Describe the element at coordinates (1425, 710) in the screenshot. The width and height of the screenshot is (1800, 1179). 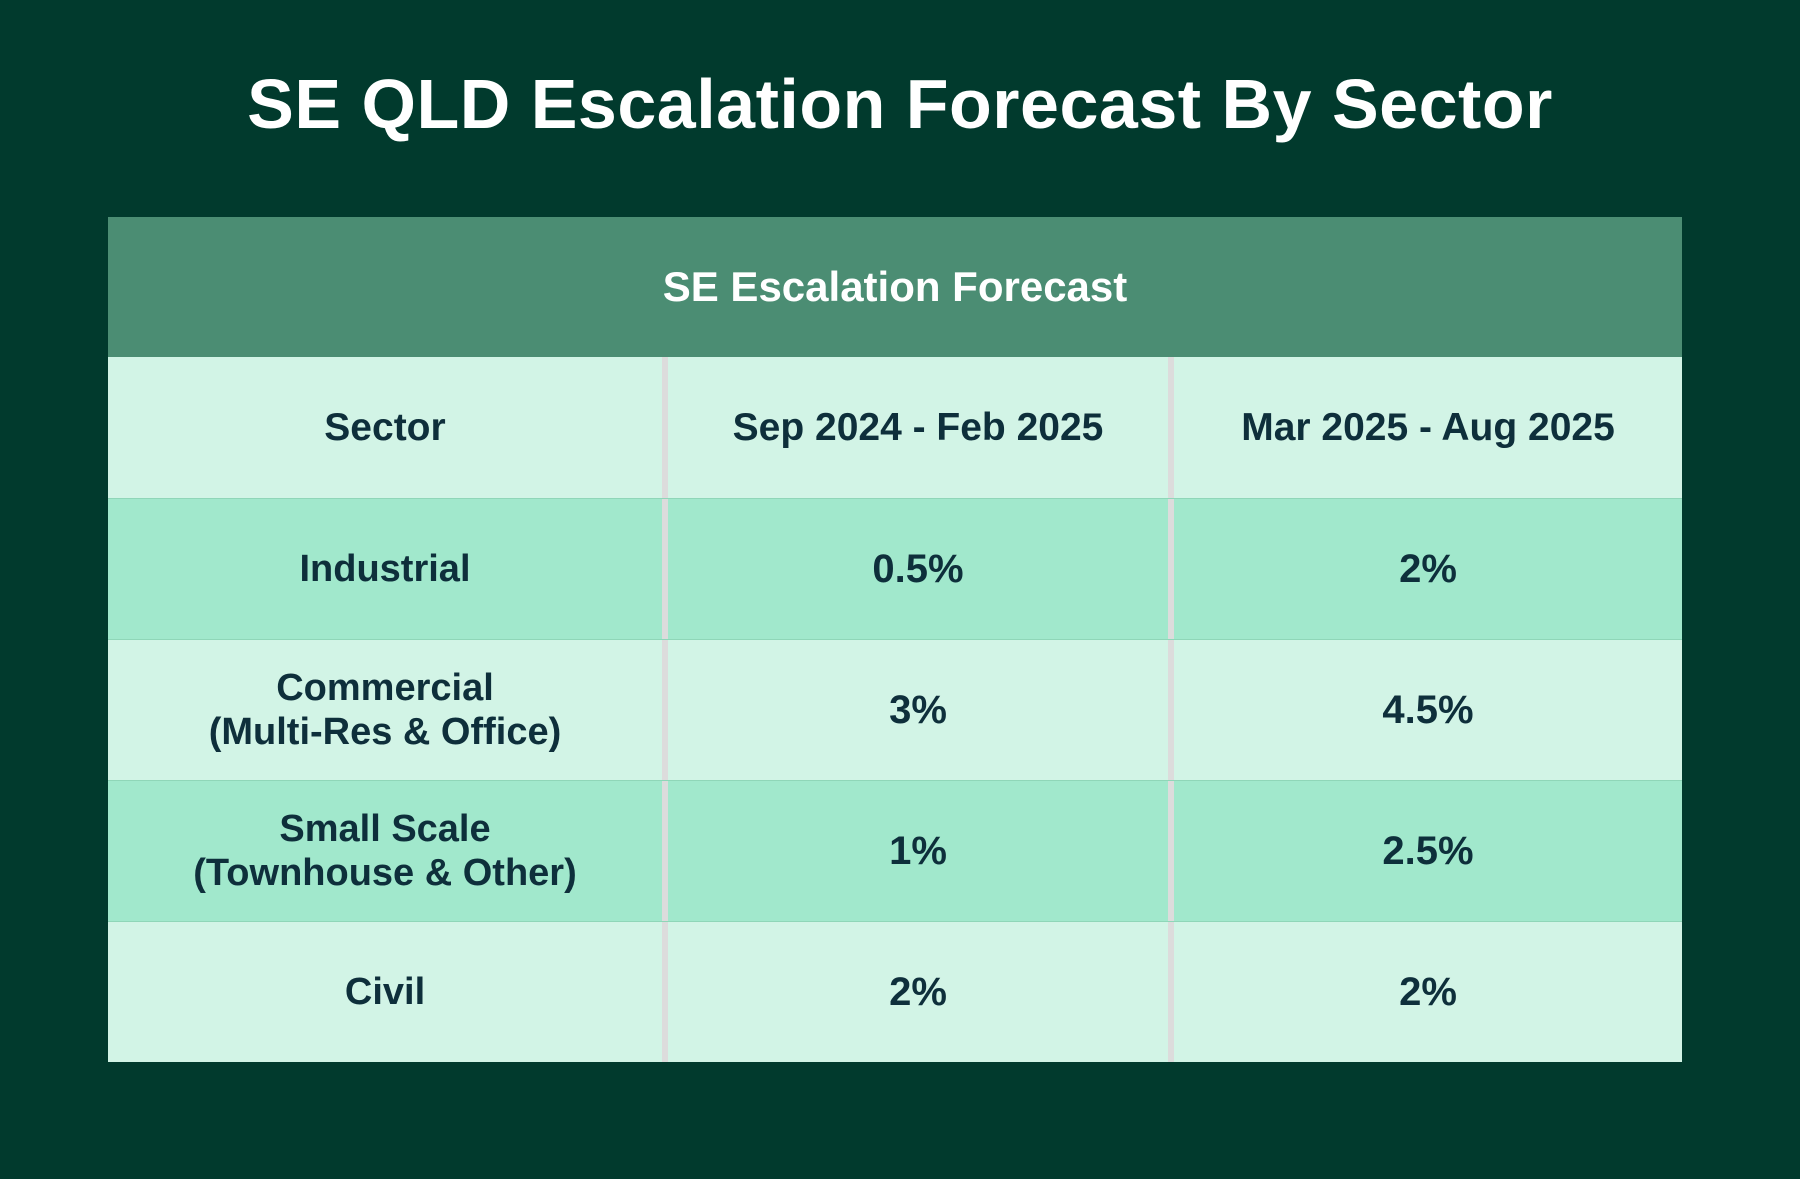
I see `value-cell-period-2: 4.5%` at that location.